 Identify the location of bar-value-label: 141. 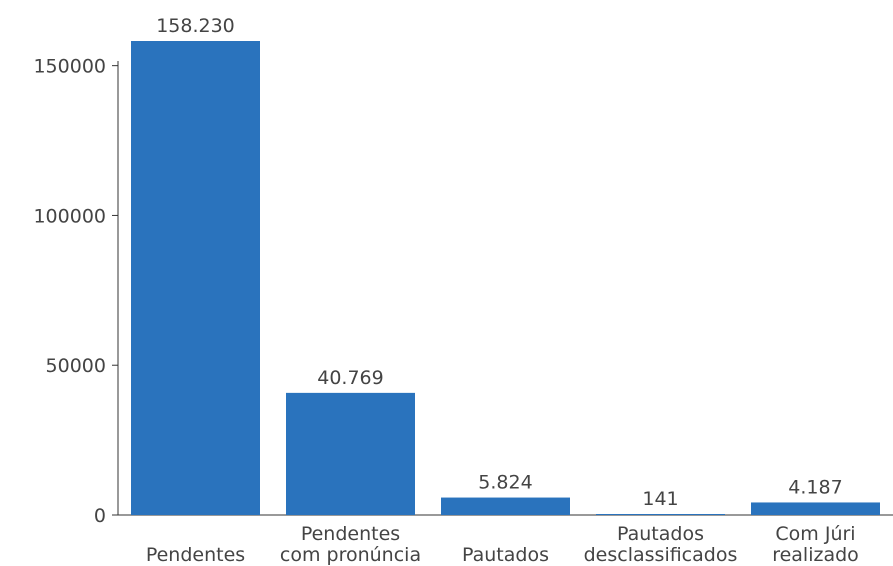
(660, 499).